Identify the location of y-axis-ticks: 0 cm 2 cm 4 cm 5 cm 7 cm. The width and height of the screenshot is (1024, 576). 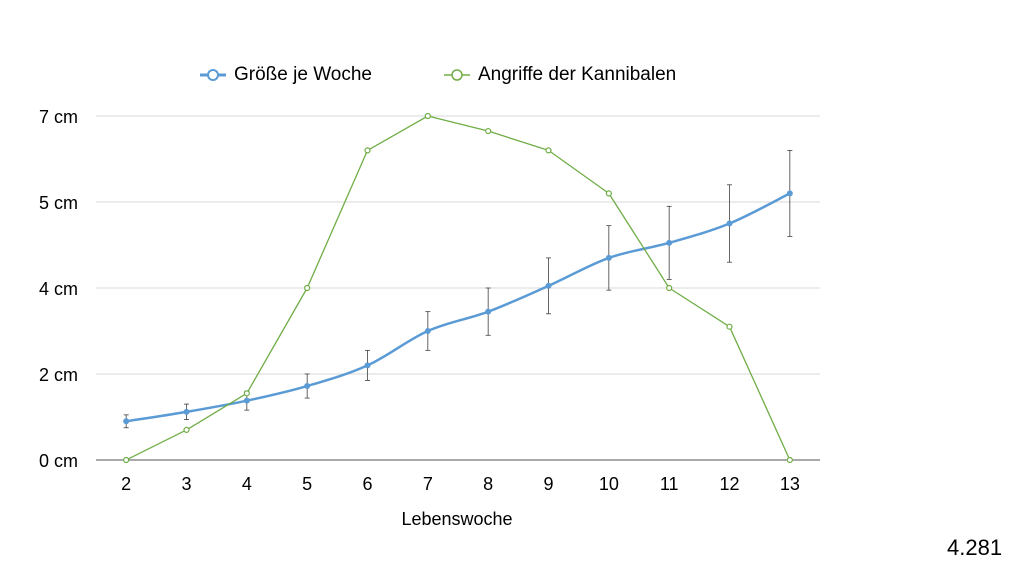
(58, 289).